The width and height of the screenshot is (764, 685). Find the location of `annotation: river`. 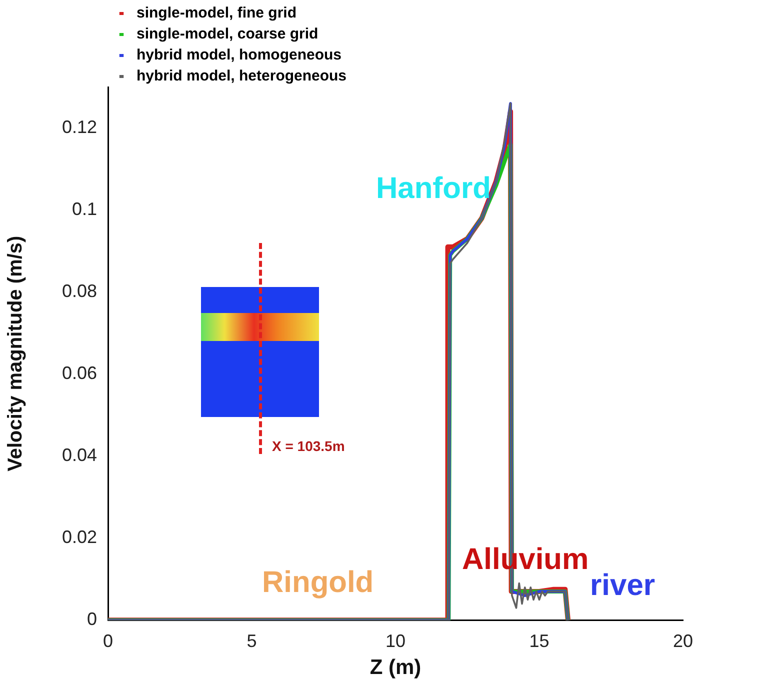

annotation: river is located at coordinates (623, 586).